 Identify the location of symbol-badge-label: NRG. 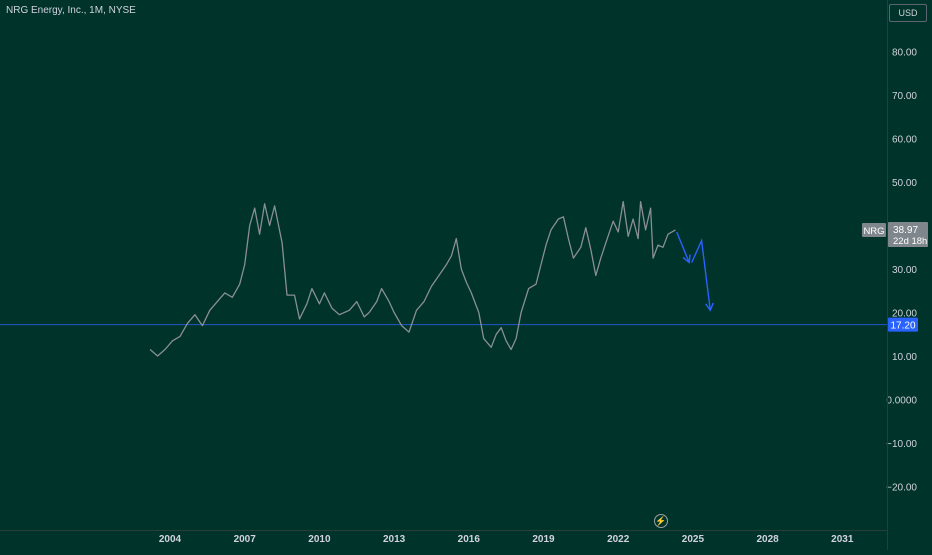
(873, 231).